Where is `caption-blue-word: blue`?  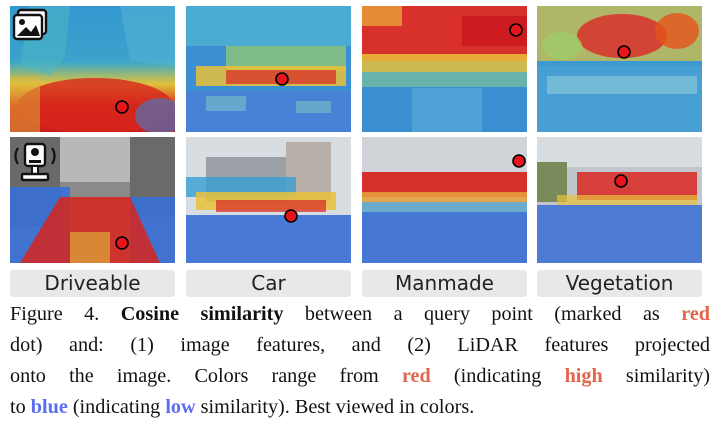
caption-blue-word: blue is located at coordinates (49, 407).